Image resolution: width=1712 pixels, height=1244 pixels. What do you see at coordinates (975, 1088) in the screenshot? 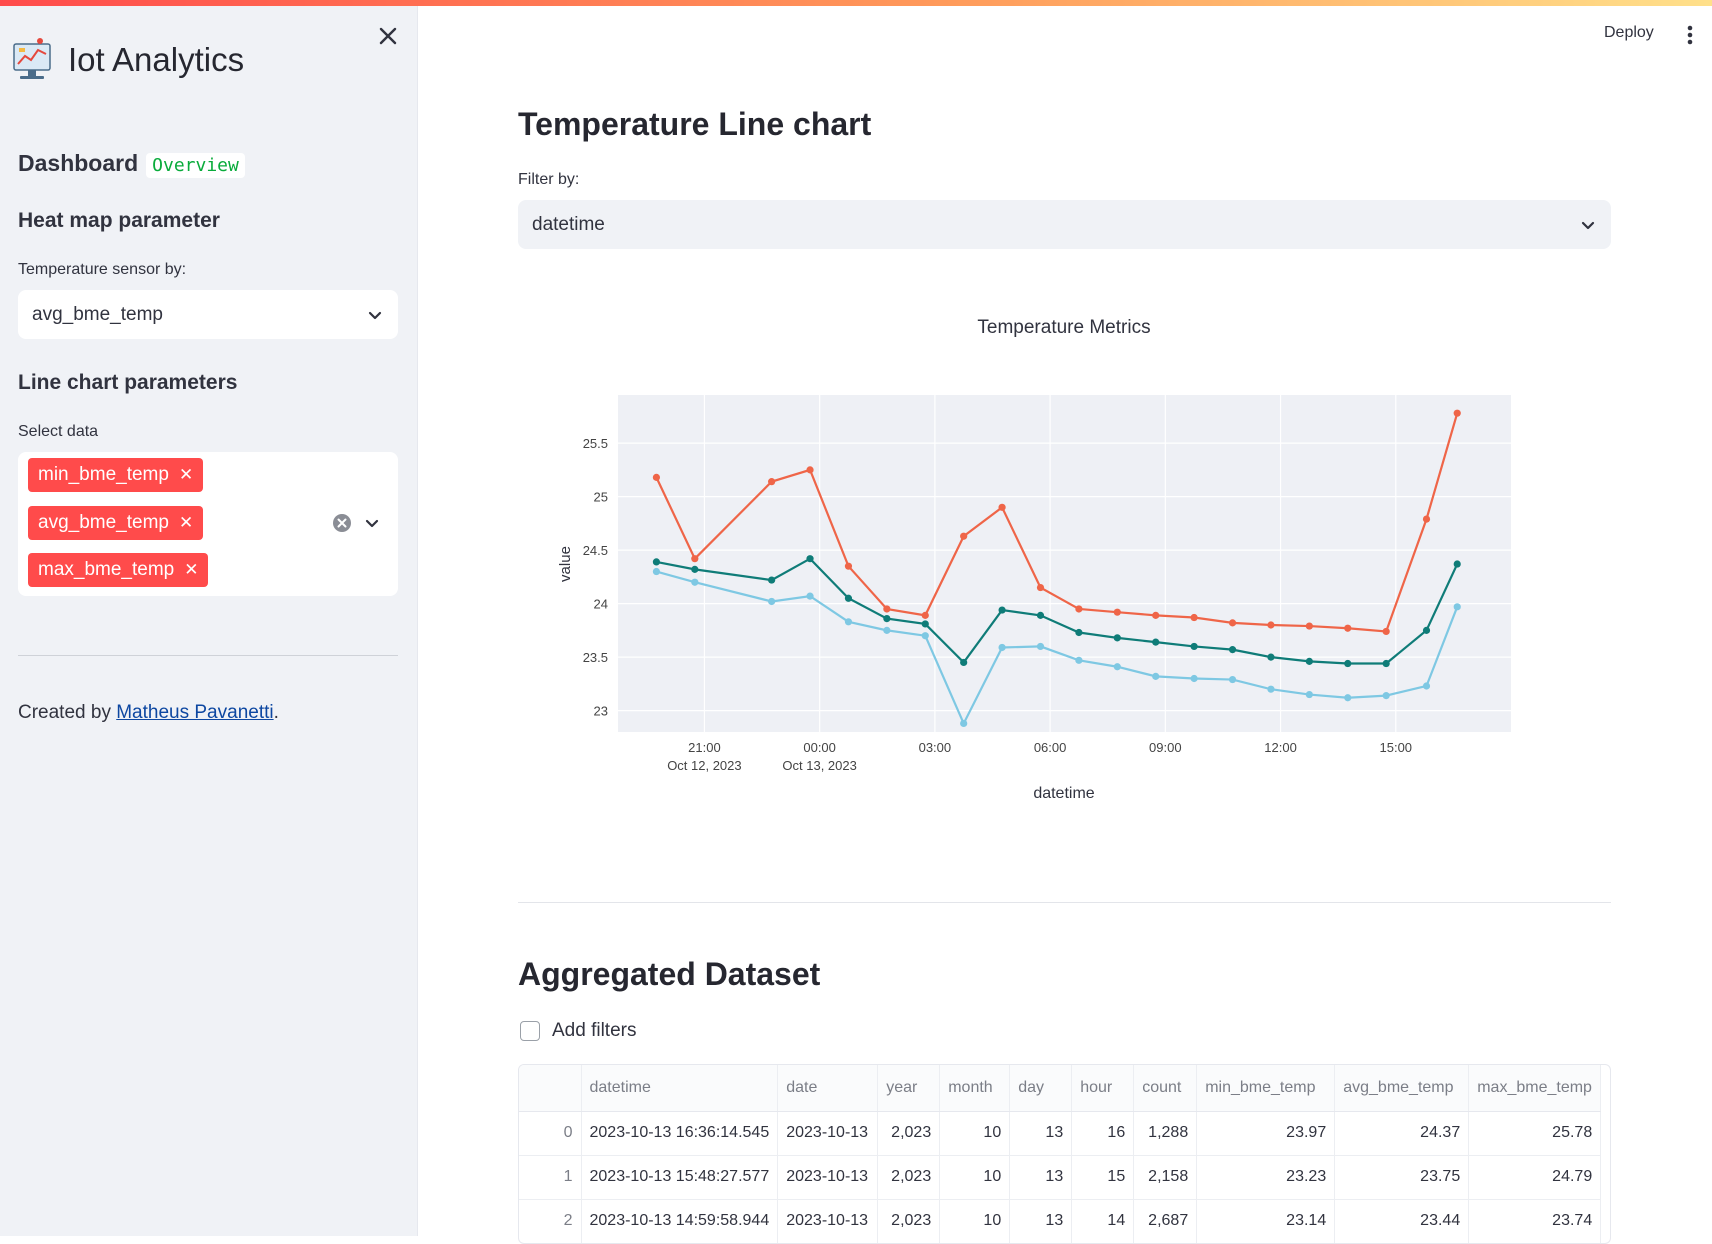
I see `column-header: month` at bounding box center [975, 1088].